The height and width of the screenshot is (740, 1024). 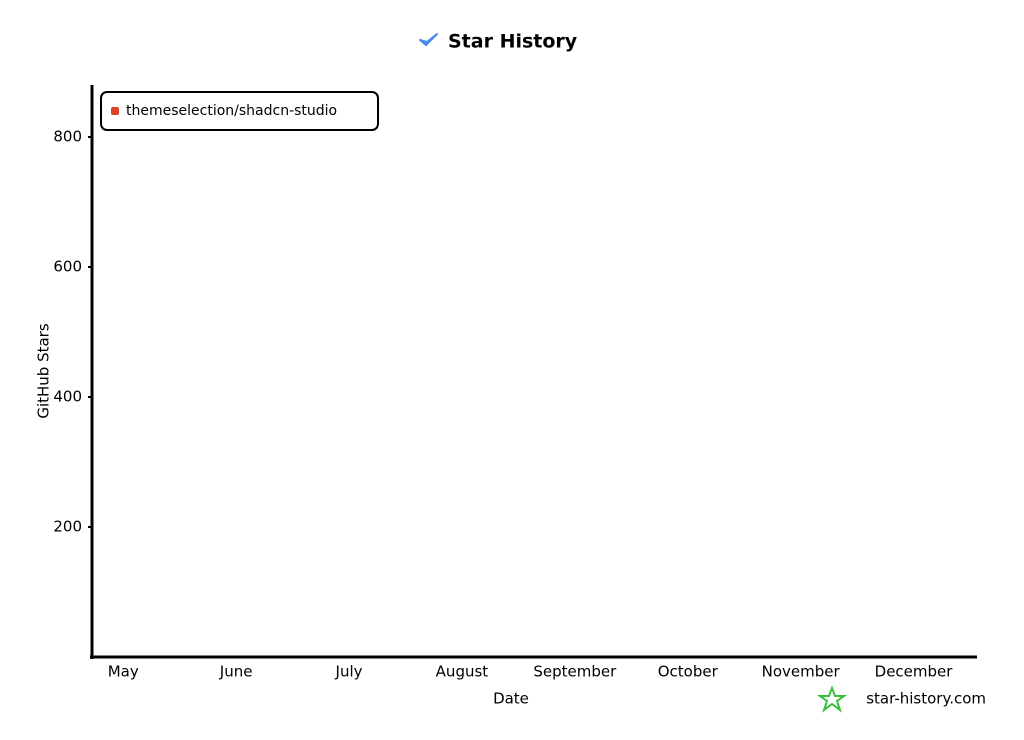 I want to click on y-axis-label: GitHub Stars, so click(x=44, y=371).